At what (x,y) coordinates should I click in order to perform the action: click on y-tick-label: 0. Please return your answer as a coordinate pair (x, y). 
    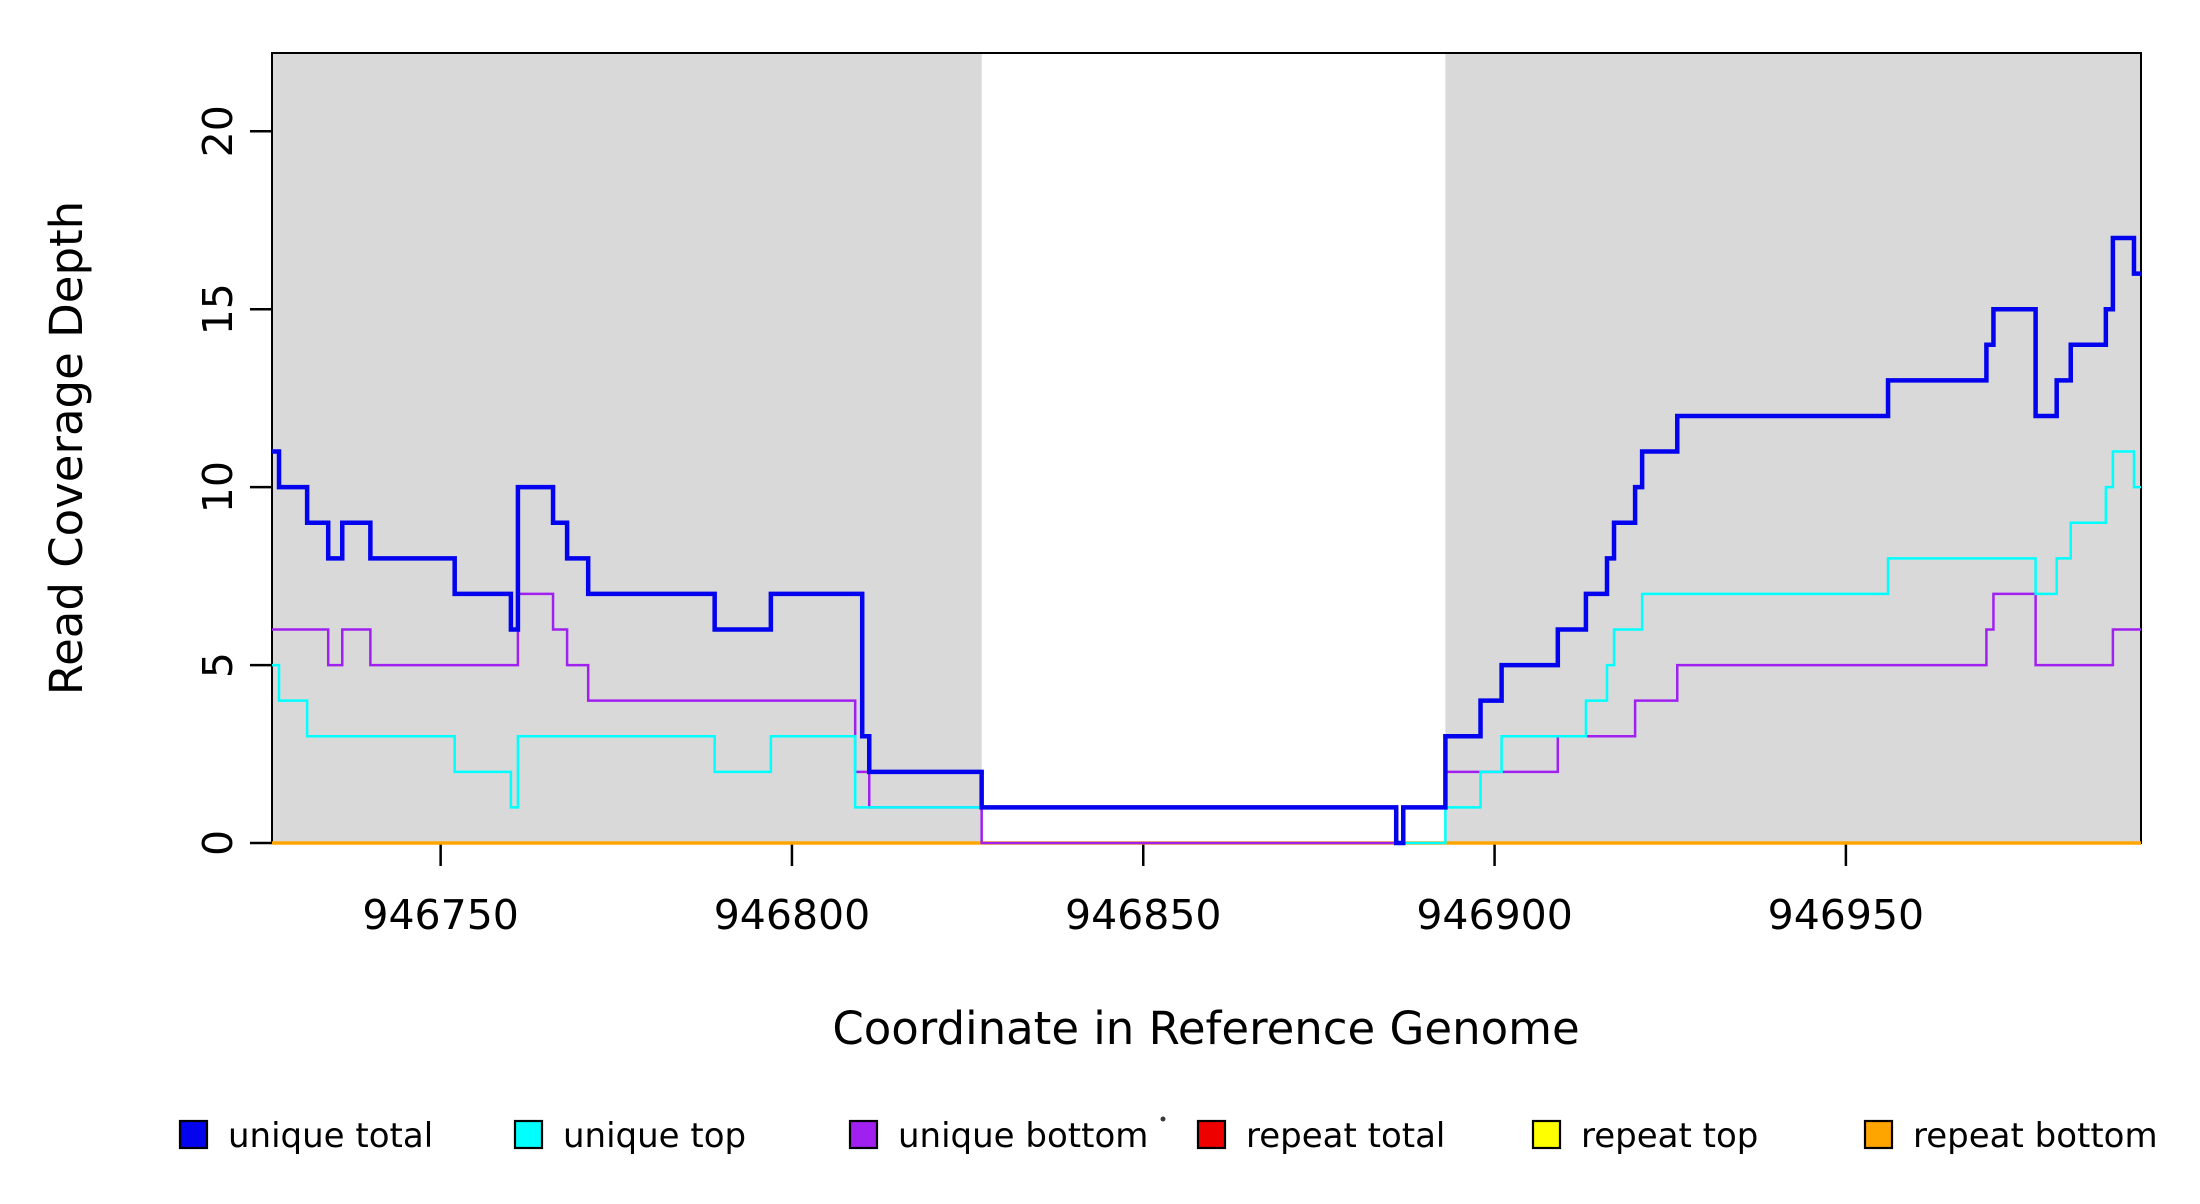
    Looking at the image, I should click on (218, 843).